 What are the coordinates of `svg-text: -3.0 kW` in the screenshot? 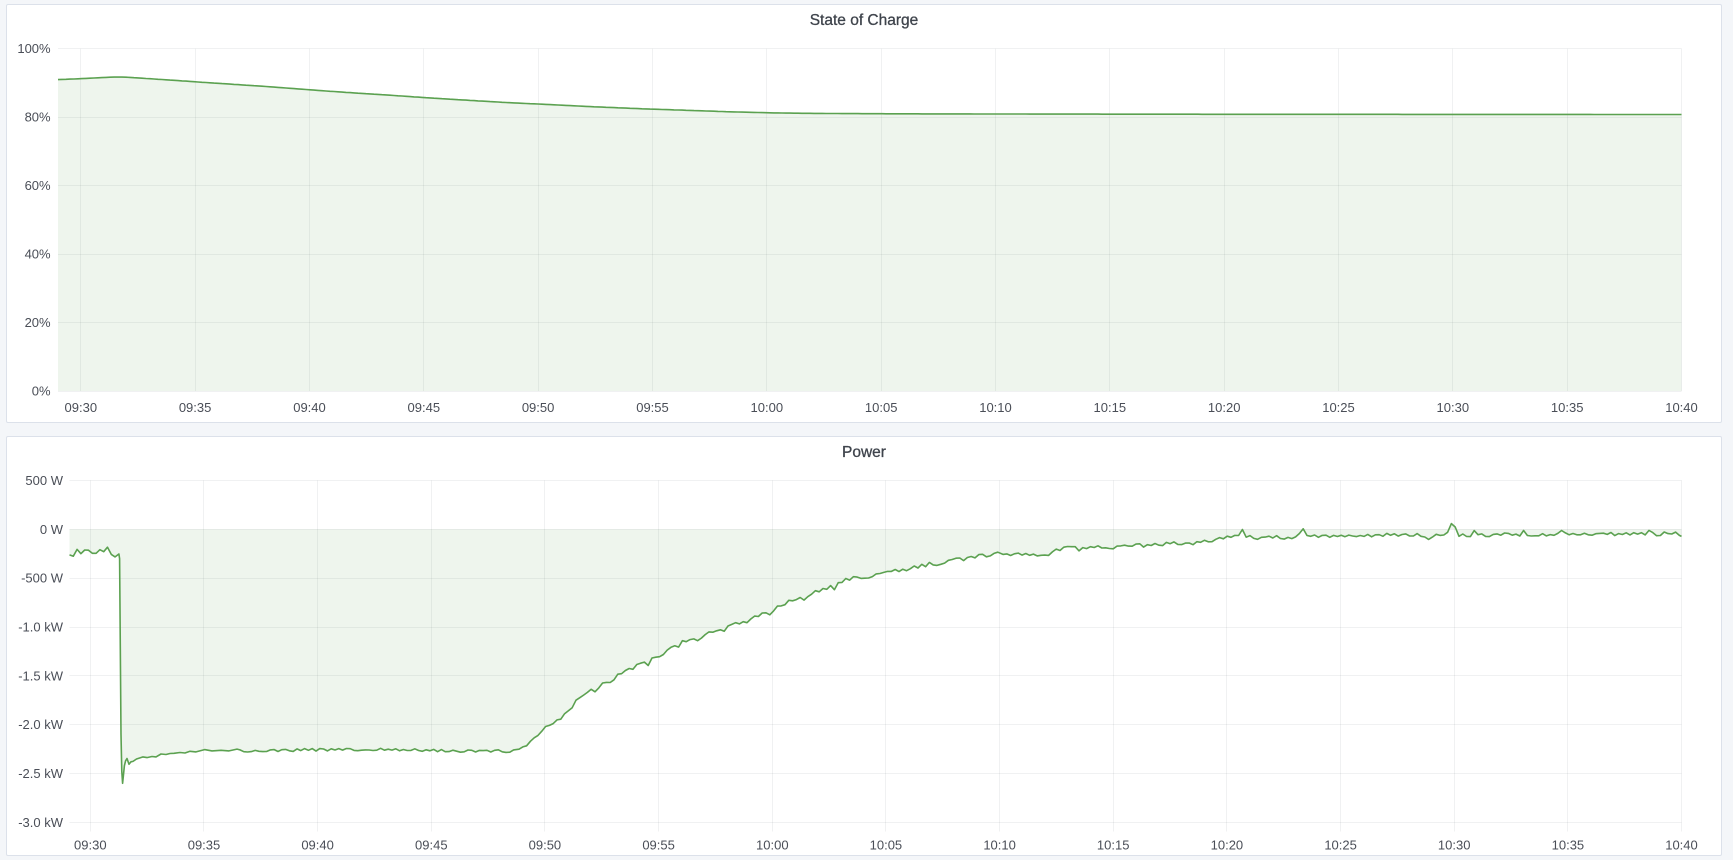 It's located at (41, 822).